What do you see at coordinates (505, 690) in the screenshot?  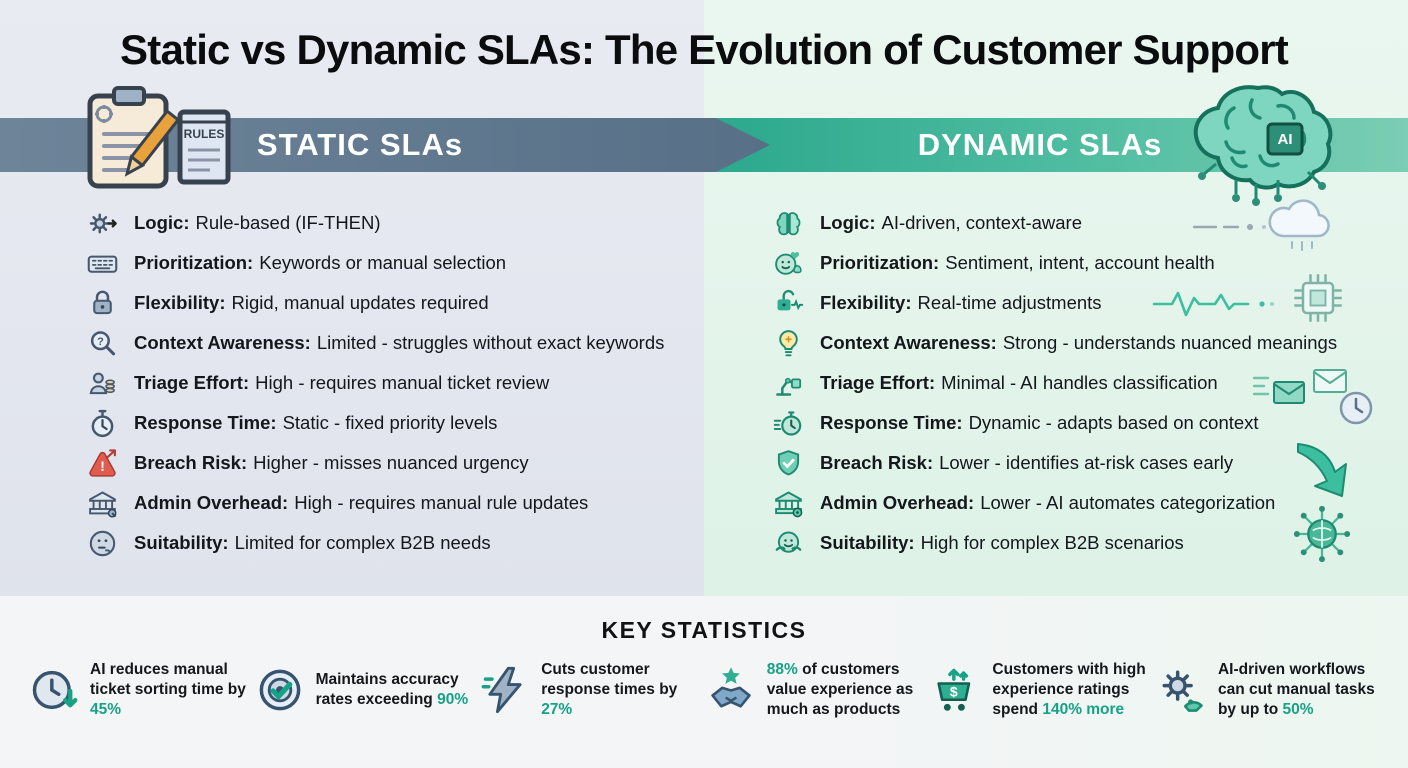 I see `lightning-icon` at bounding box center [505, 690].